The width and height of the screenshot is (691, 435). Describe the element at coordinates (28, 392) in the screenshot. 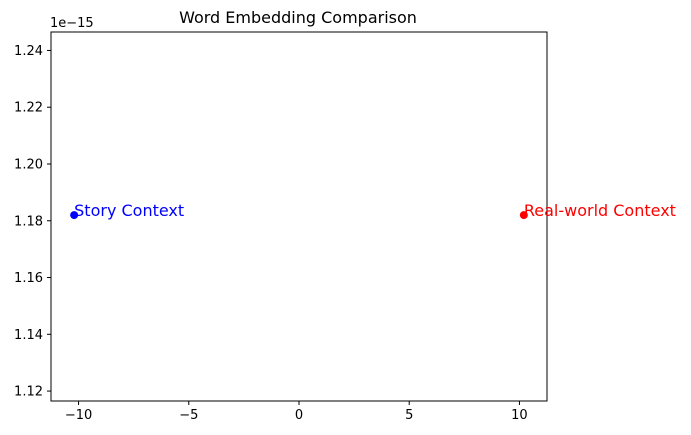

I see `y-tick-label: 1.12` at that location.